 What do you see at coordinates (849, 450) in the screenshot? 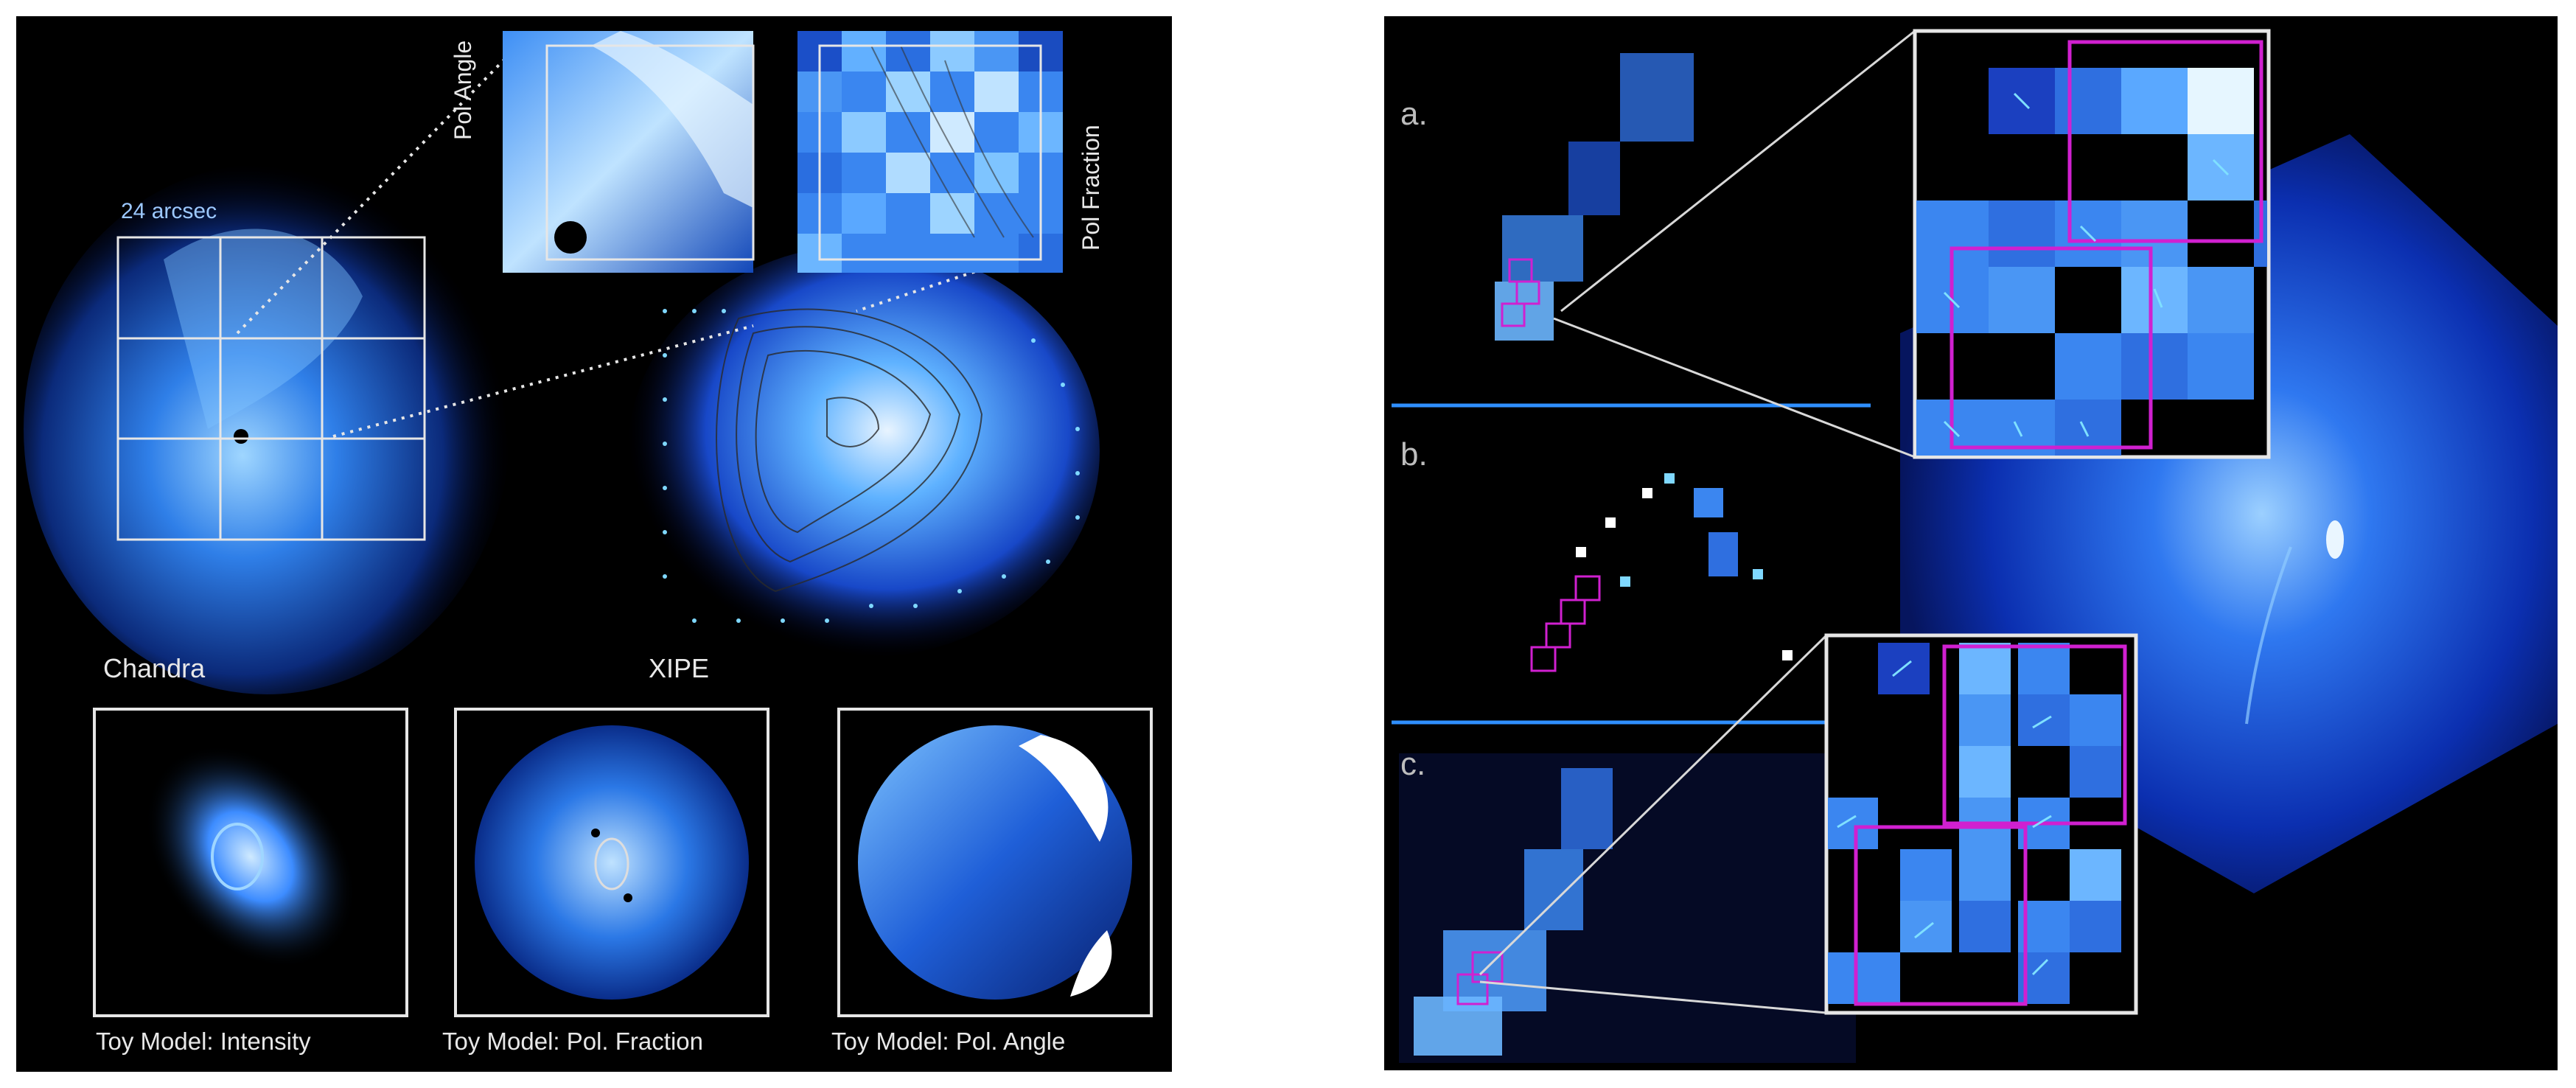
I see `xipe-contours` at bounding box center [849, 450].